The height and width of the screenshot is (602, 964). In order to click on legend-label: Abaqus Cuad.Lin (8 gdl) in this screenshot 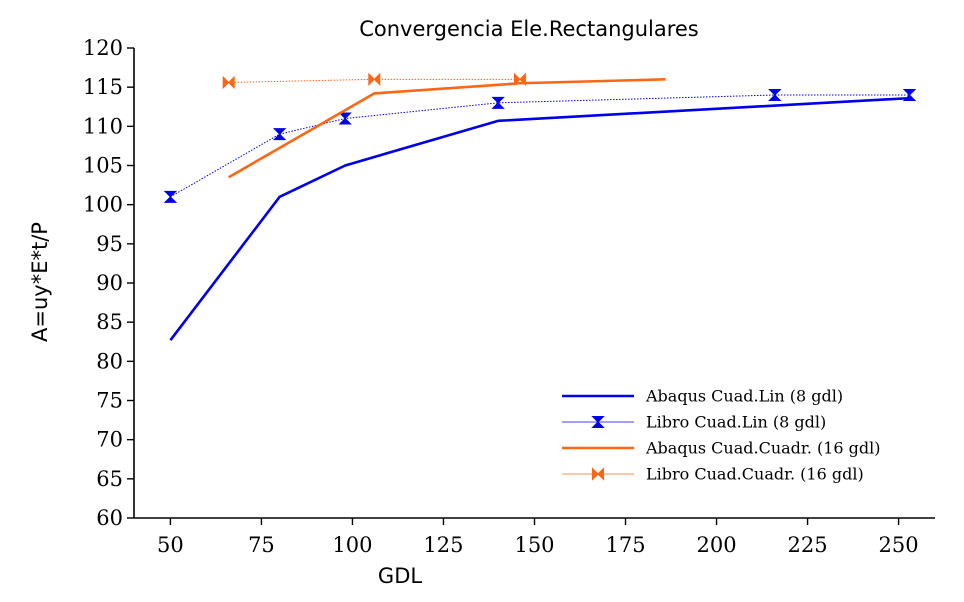, I will do `click(744, 396)`.